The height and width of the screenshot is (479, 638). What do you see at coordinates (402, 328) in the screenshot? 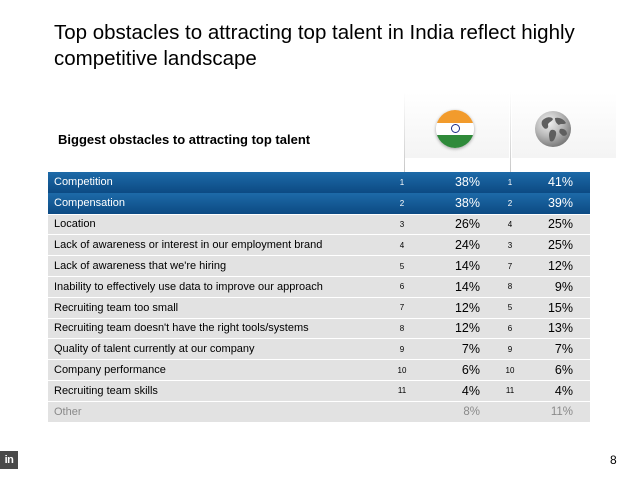
I see `india-rank: 8` at bounding box center [402, 328].